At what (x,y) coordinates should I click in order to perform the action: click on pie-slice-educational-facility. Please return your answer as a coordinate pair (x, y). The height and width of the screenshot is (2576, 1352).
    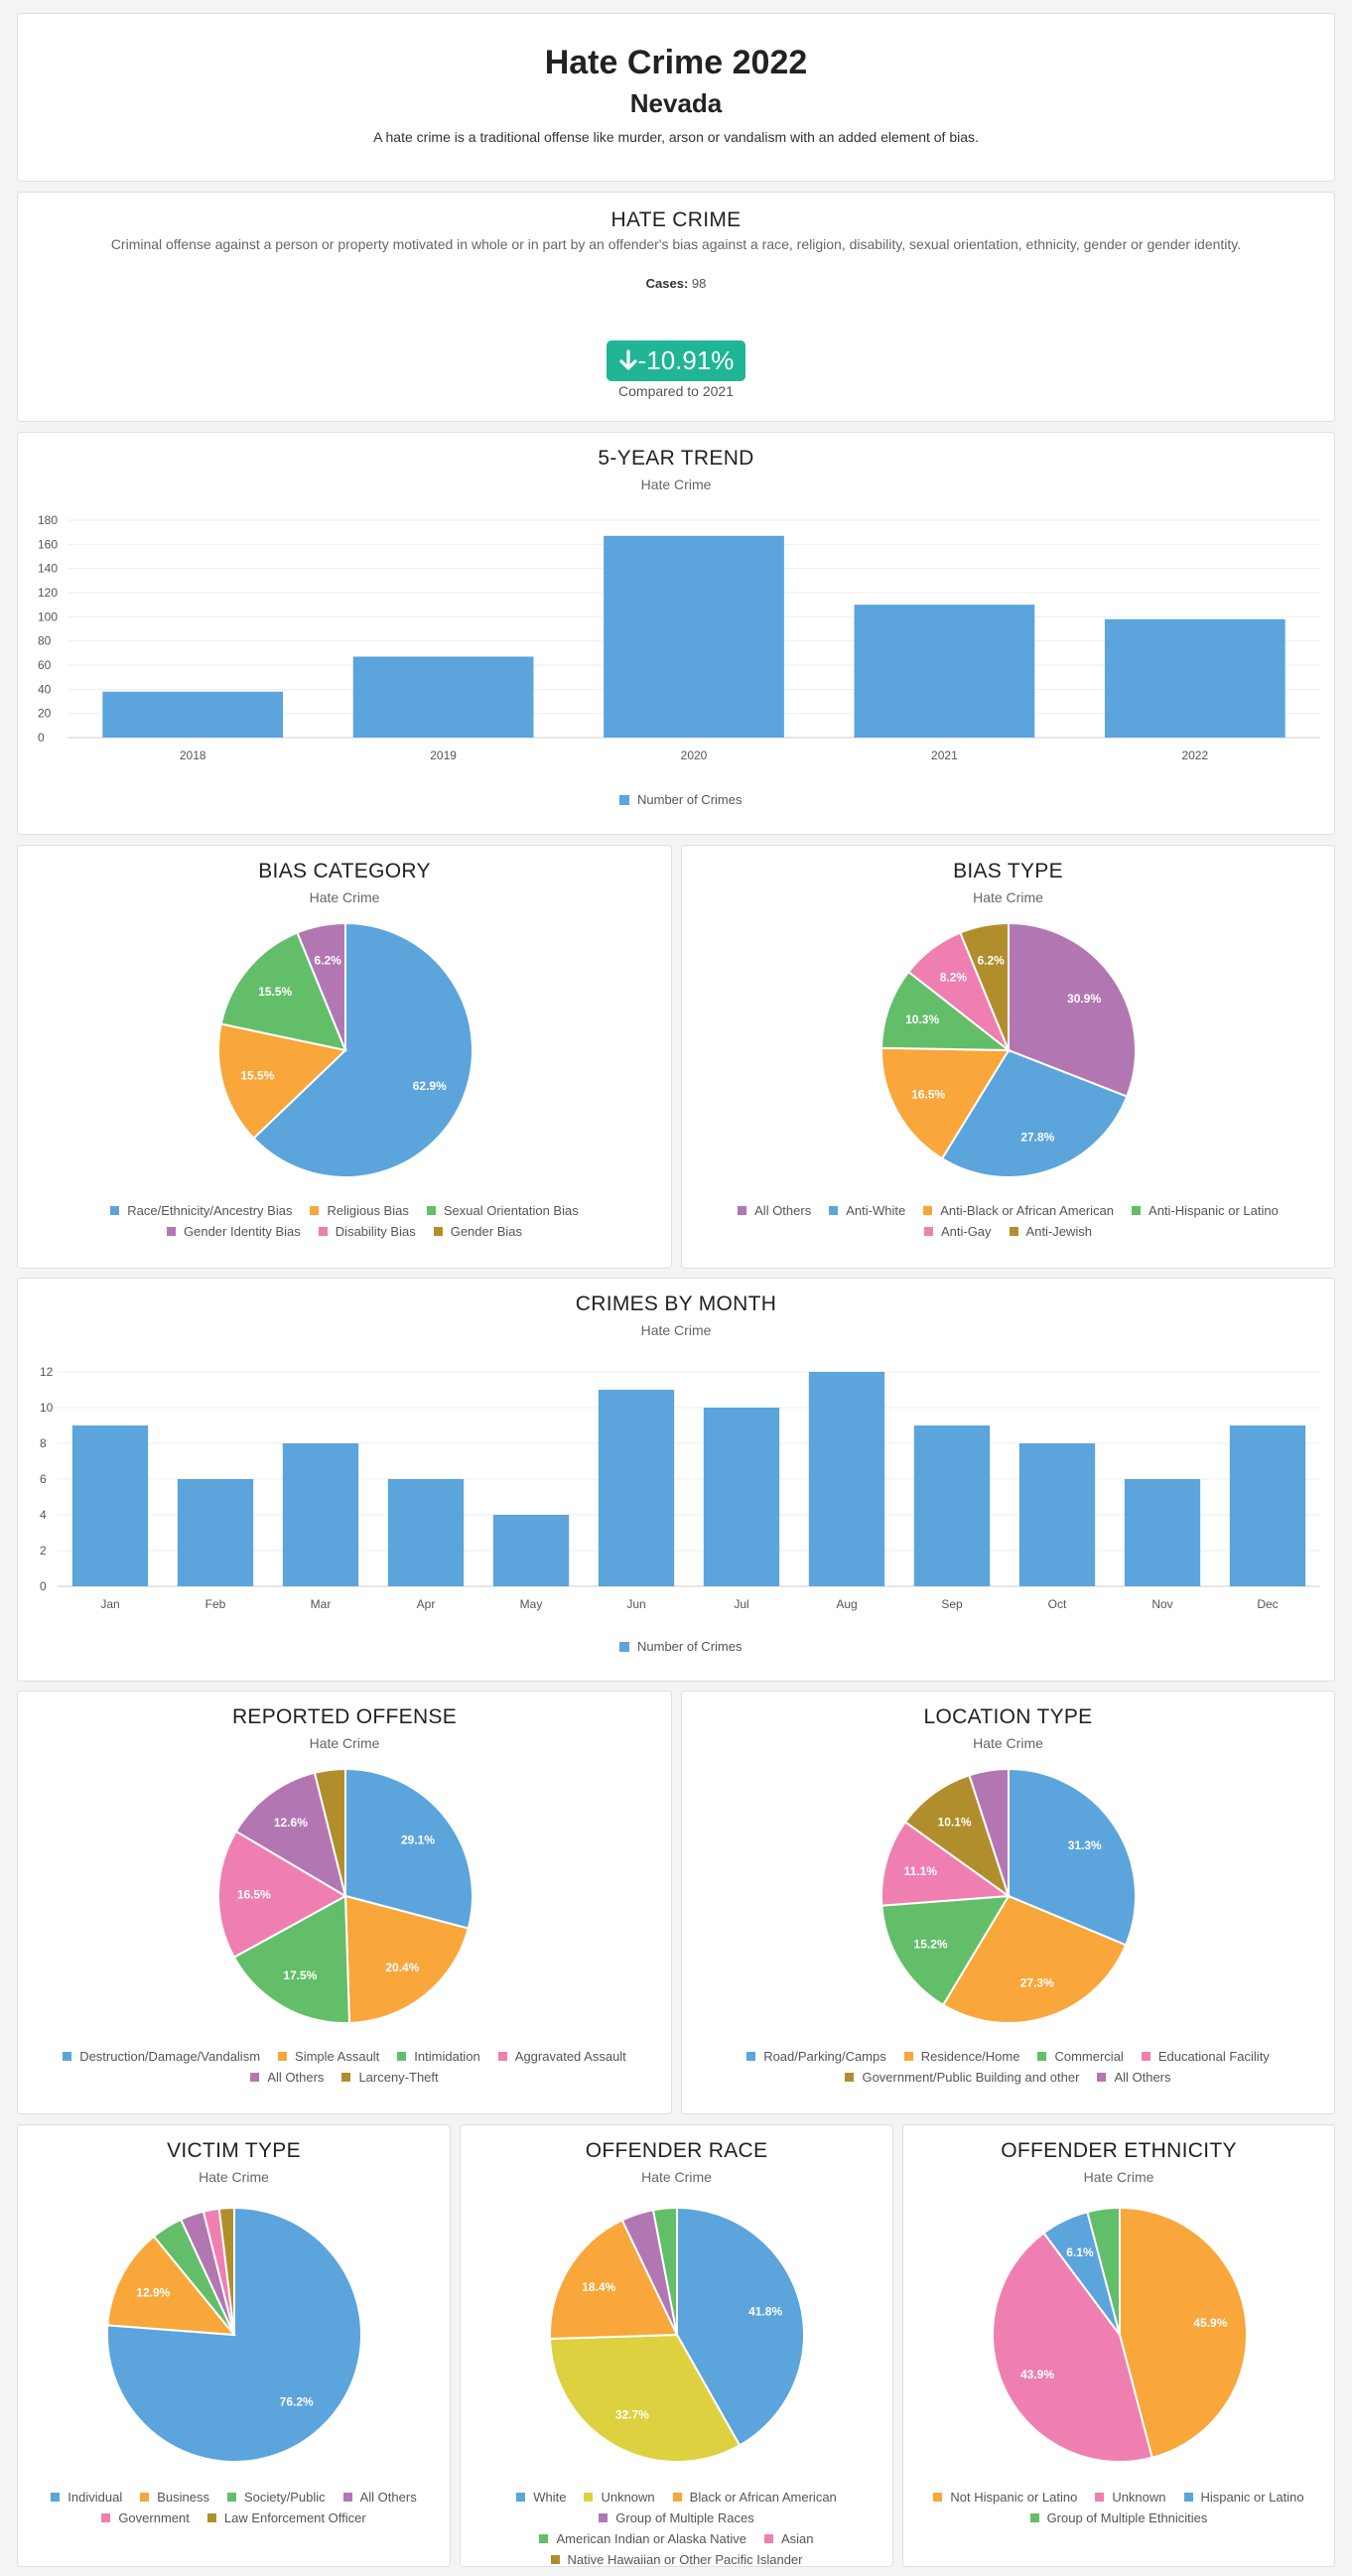
    Looking at the image, I should click on (946, 1864).